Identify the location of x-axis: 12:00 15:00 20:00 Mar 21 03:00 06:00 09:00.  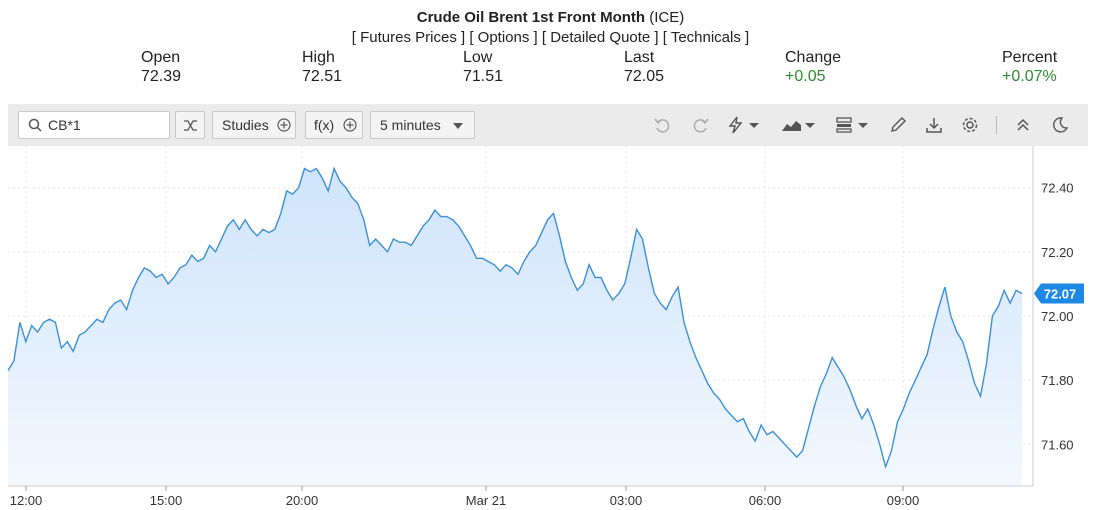
(465, 497).